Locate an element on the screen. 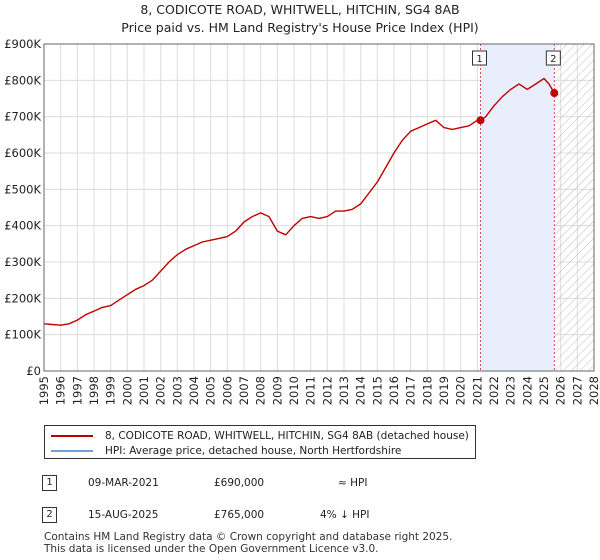  x-tick-label: 2027 is located at coordinates (577, 390).